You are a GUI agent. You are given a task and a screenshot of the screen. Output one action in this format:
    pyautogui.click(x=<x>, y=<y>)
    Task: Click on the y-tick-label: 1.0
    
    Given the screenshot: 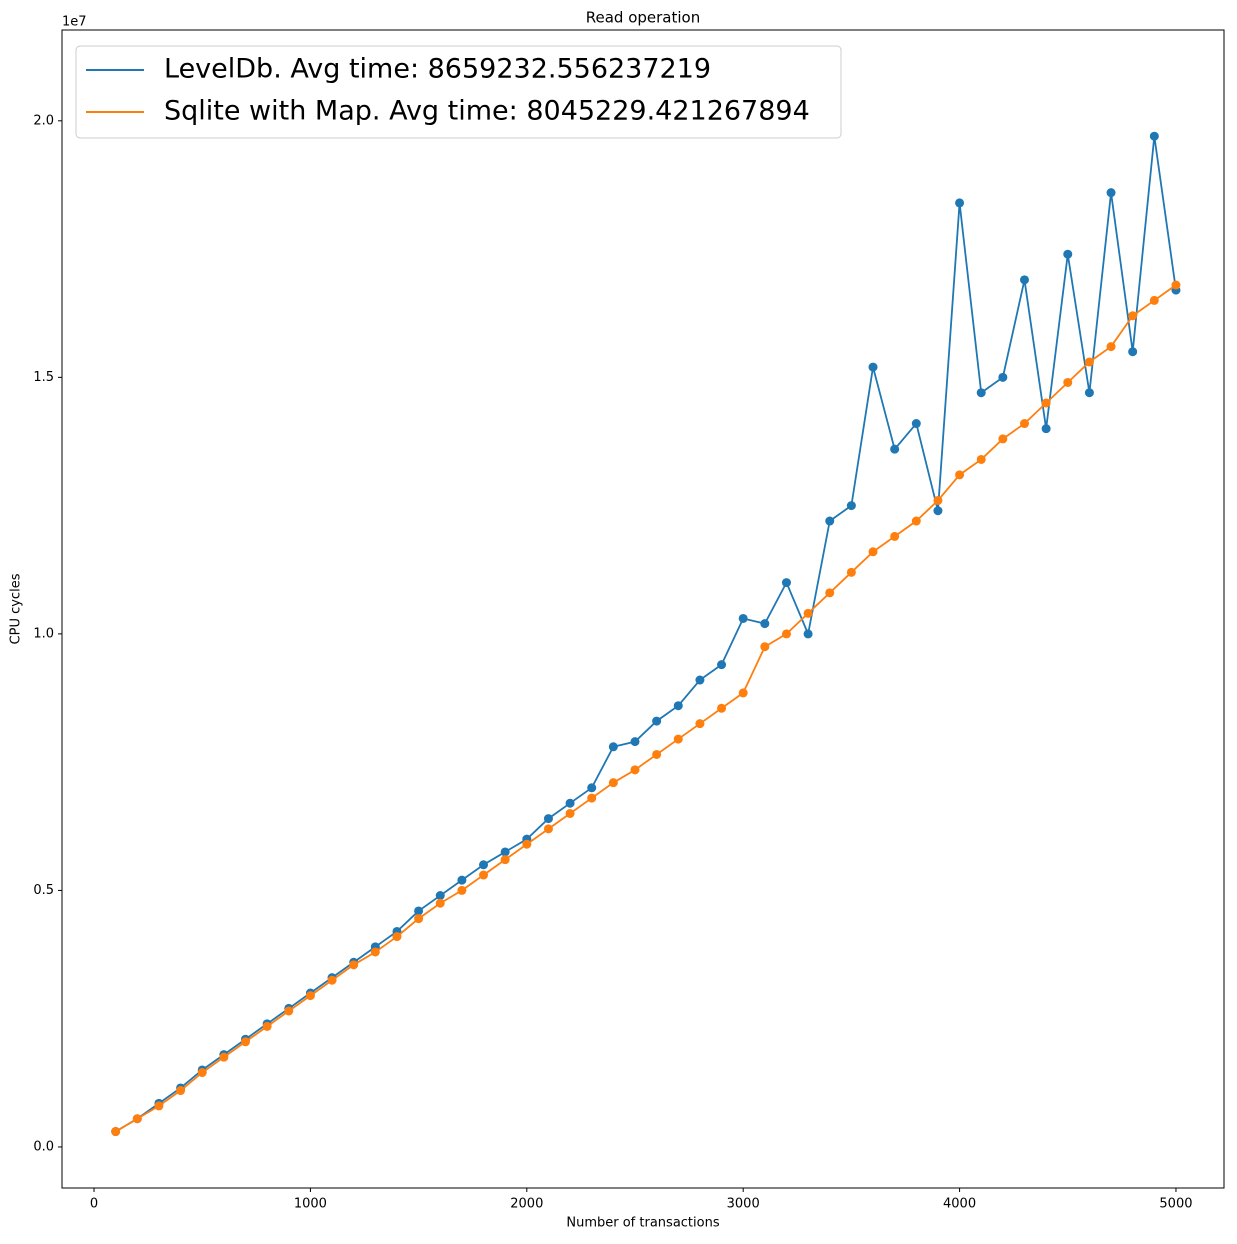 What is the action you would take?
    pyautogui.click(x=43, y=633)
    